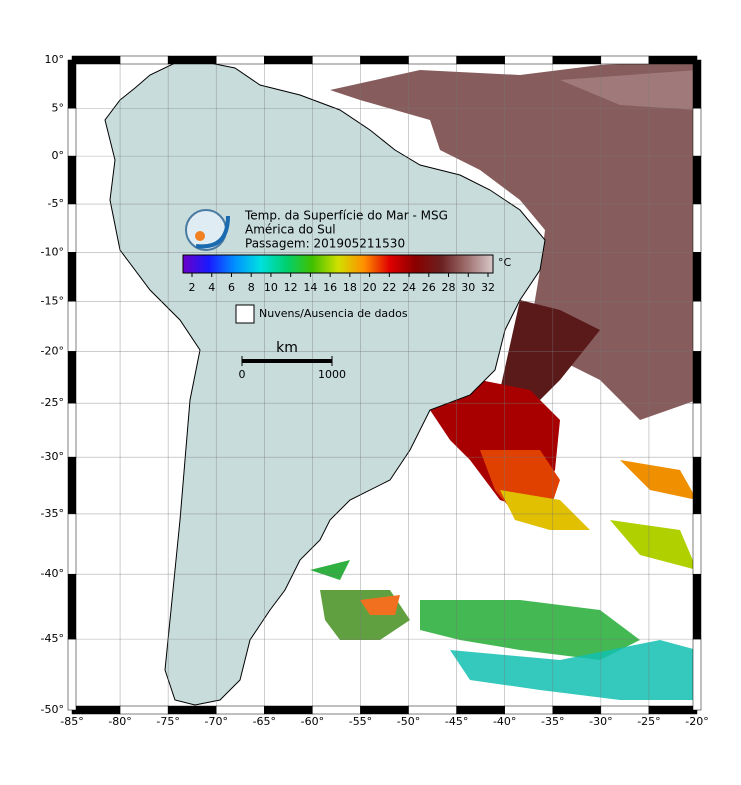  Describe the element at coordinates (251, 287) in the screenshot. I see `colorbar-tick-label: 8` at that location.